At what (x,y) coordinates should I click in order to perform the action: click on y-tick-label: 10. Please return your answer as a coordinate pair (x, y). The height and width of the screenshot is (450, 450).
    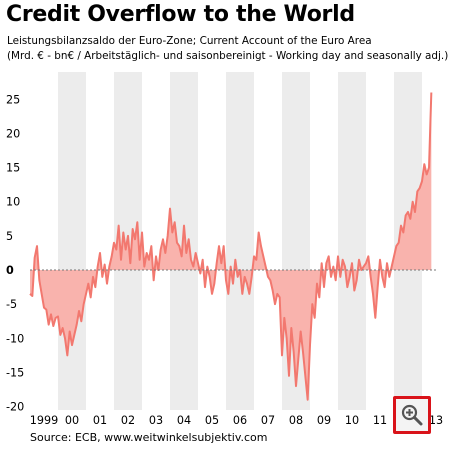
    Looking at the image, I should click on (13, 202).